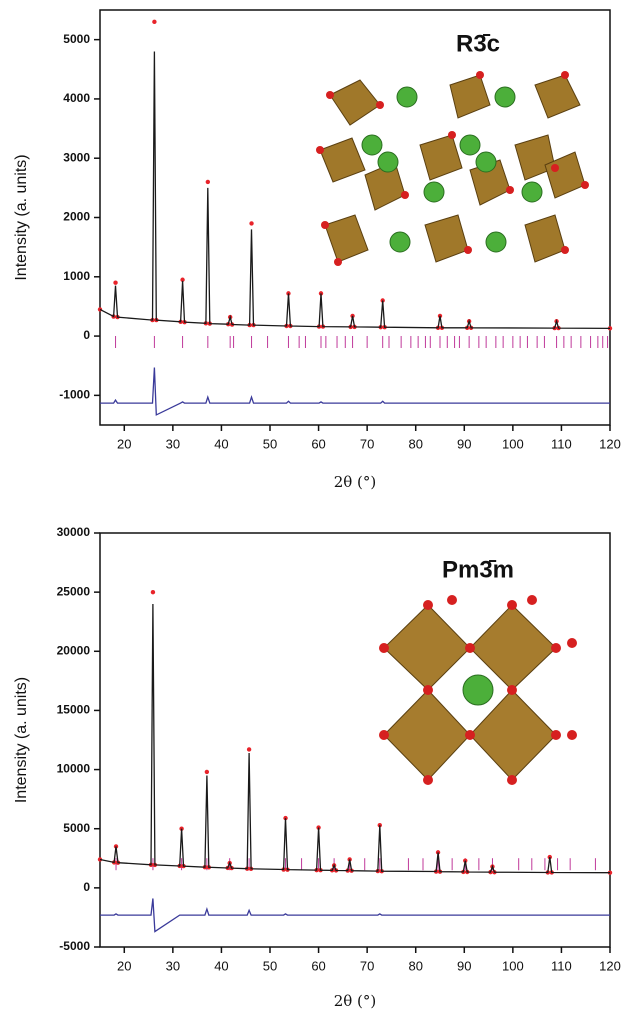 Image resolution: width=627 pixels, height=1012 pixels. I want to click on y-tick-label: 10000, so click(74, 769).